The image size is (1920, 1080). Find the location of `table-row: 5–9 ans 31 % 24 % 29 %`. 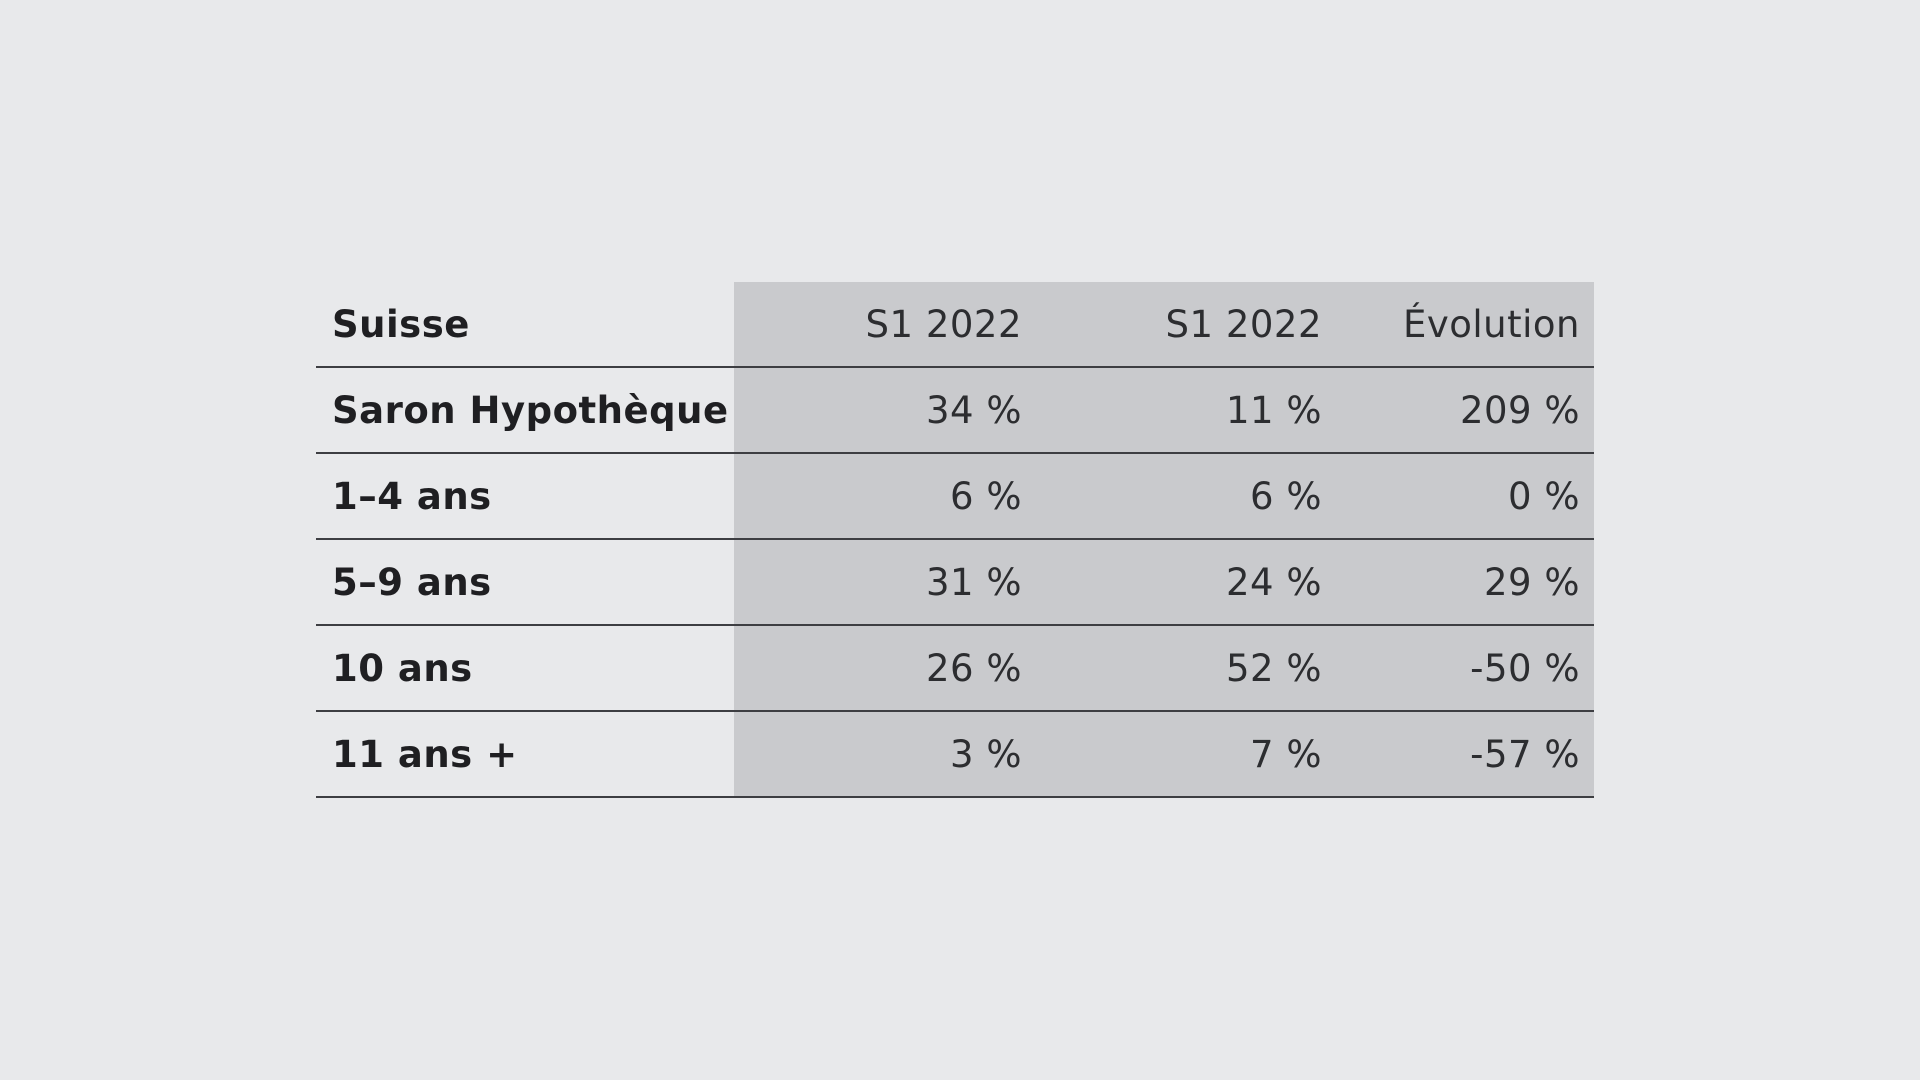

table-row: 5–9 ans 31 % 24 % 29 % is located at coordinates (955, 582).